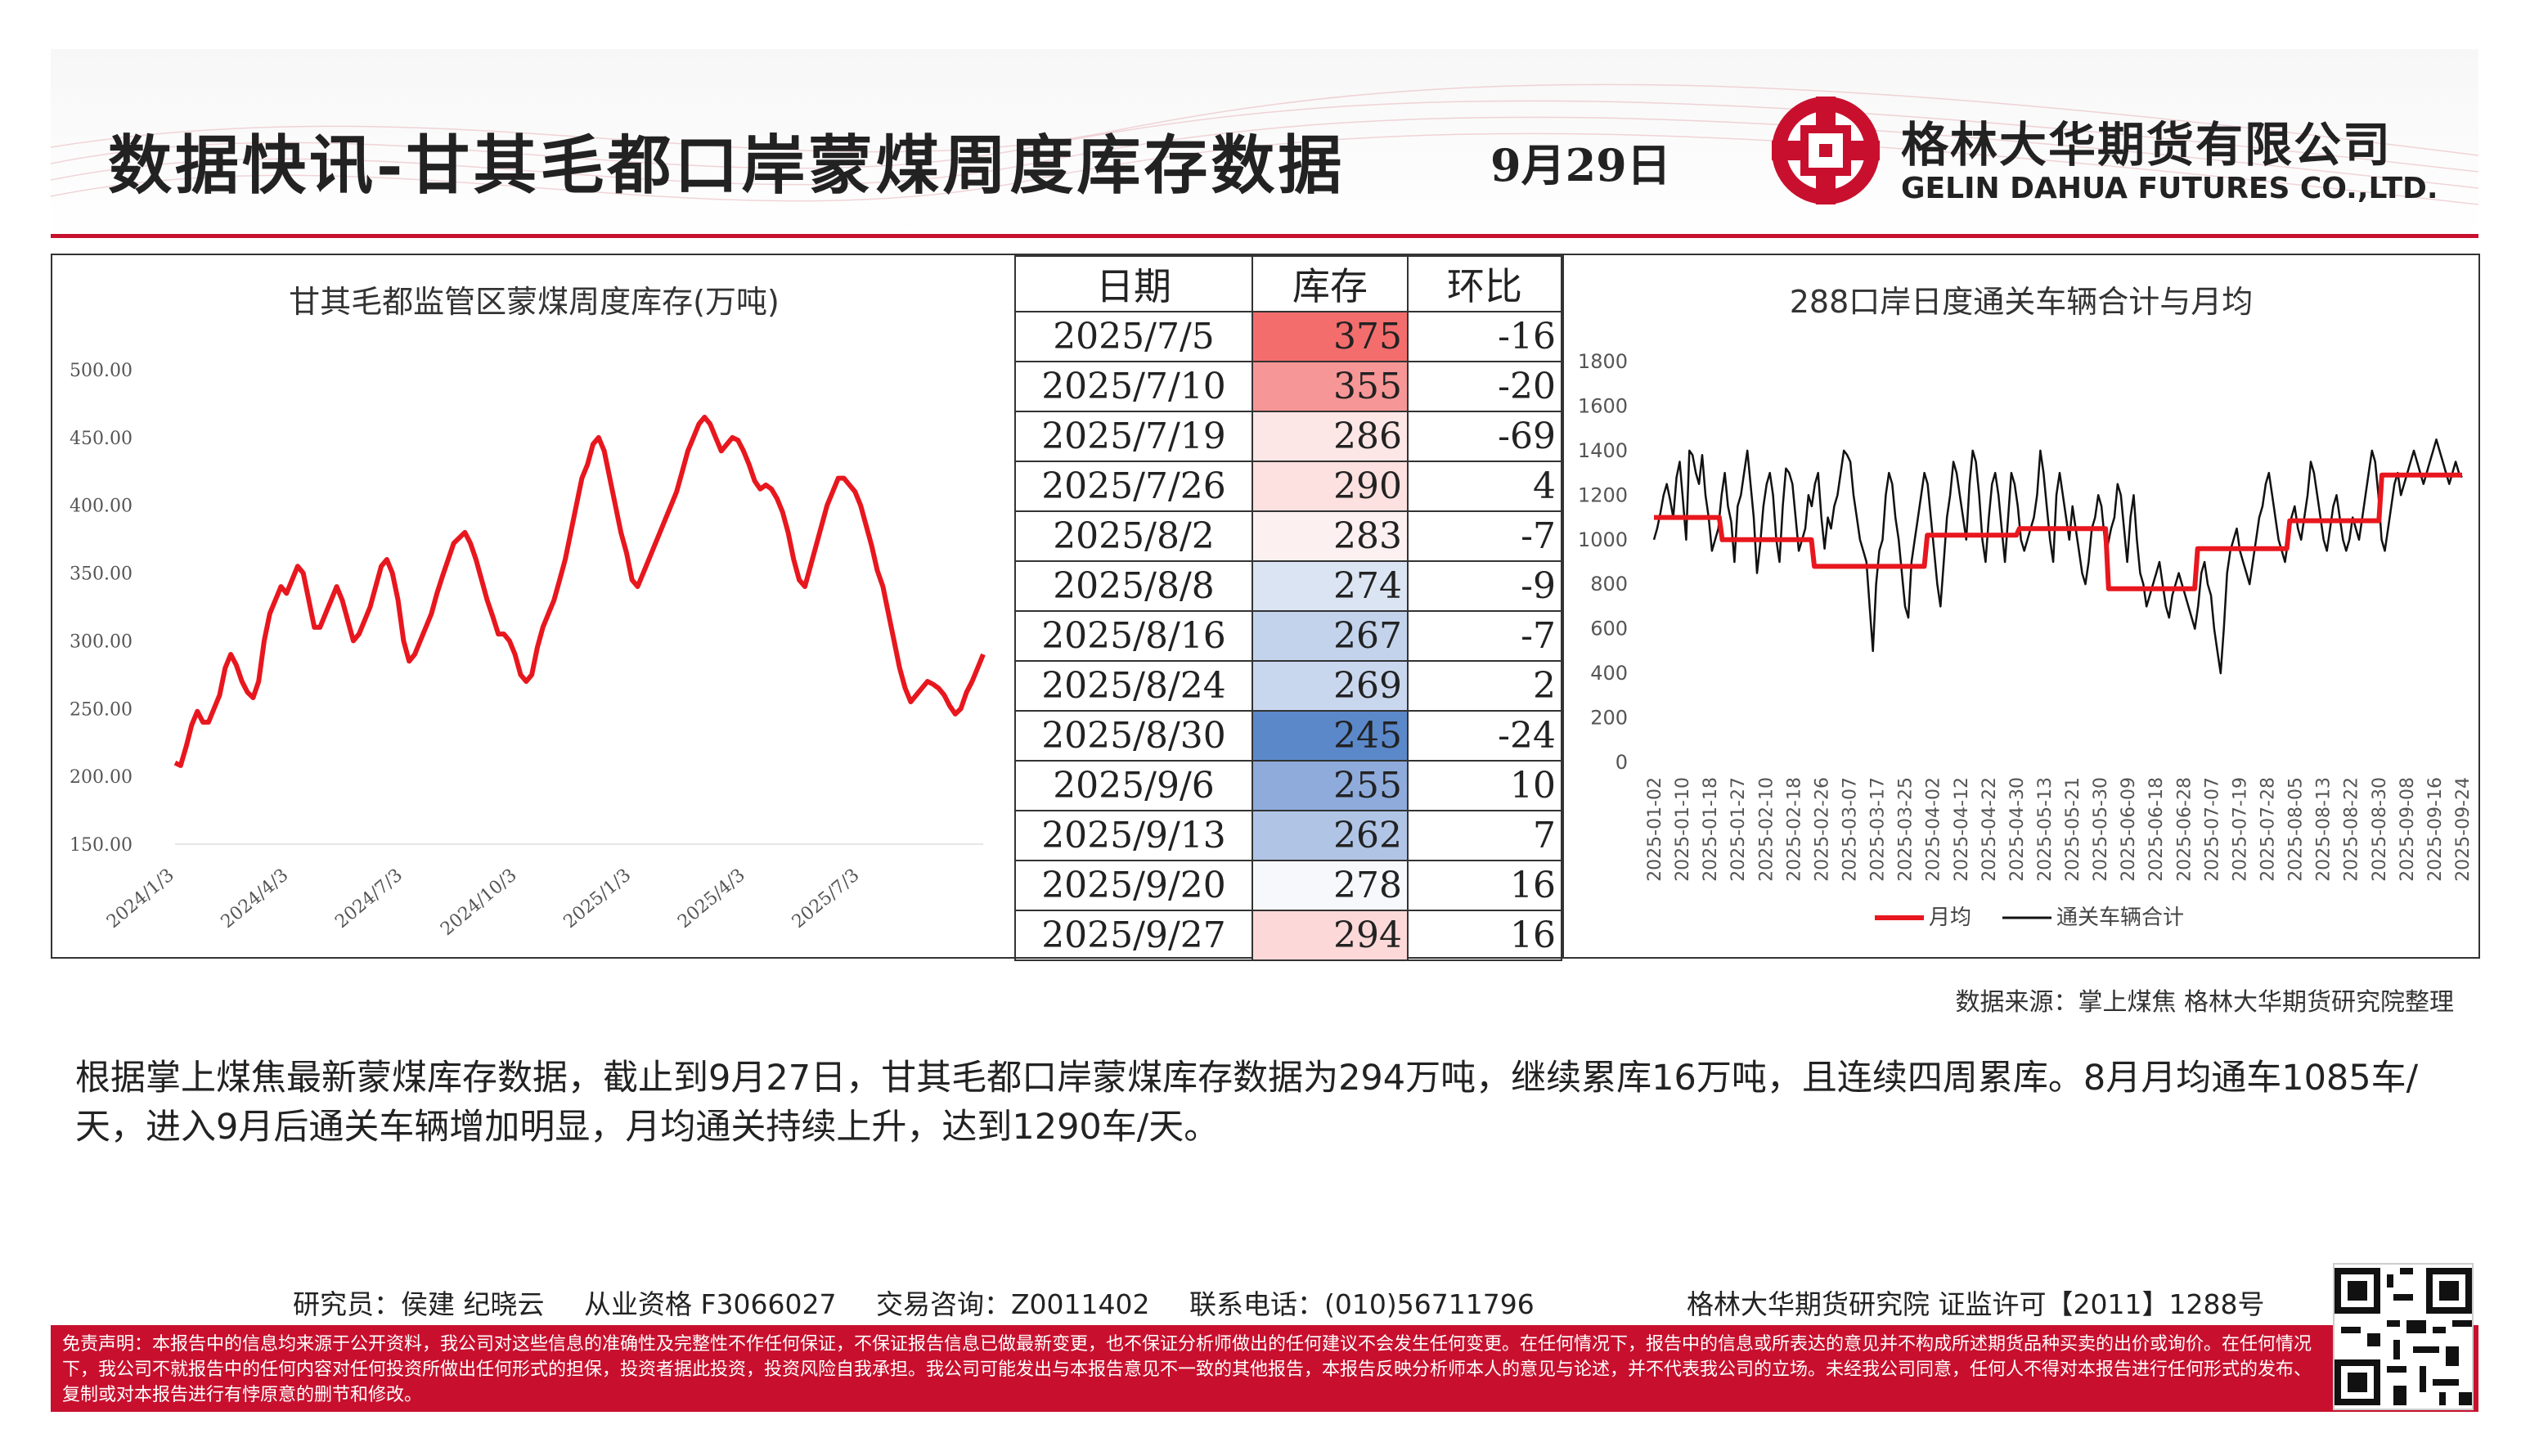 The image size is (2530, 1456). I want to click on x-tick-label: 2025-08-30, so click(2380, 830).